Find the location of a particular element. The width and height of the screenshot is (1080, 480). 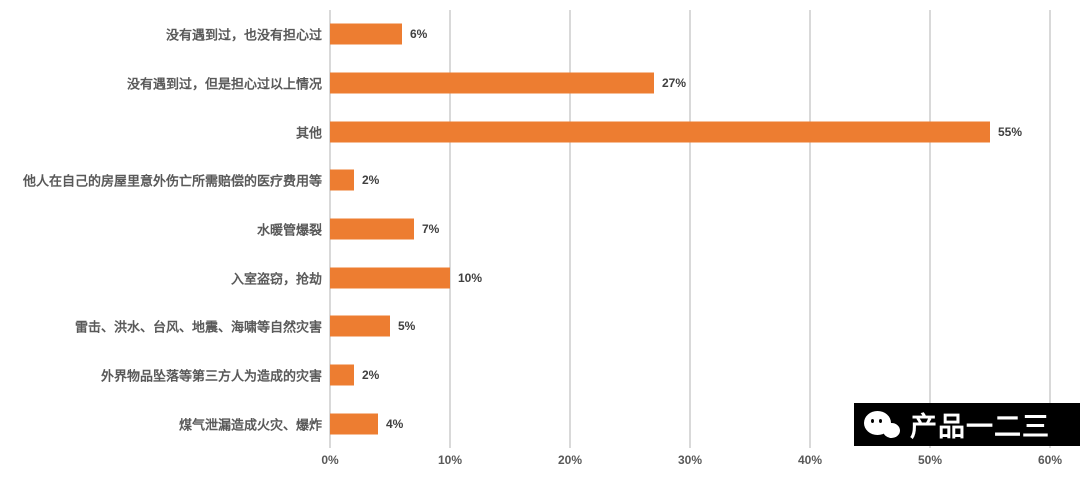

category-label: 没有遇到过，但是担心过以上情况 is located at coordinates (224, 84).